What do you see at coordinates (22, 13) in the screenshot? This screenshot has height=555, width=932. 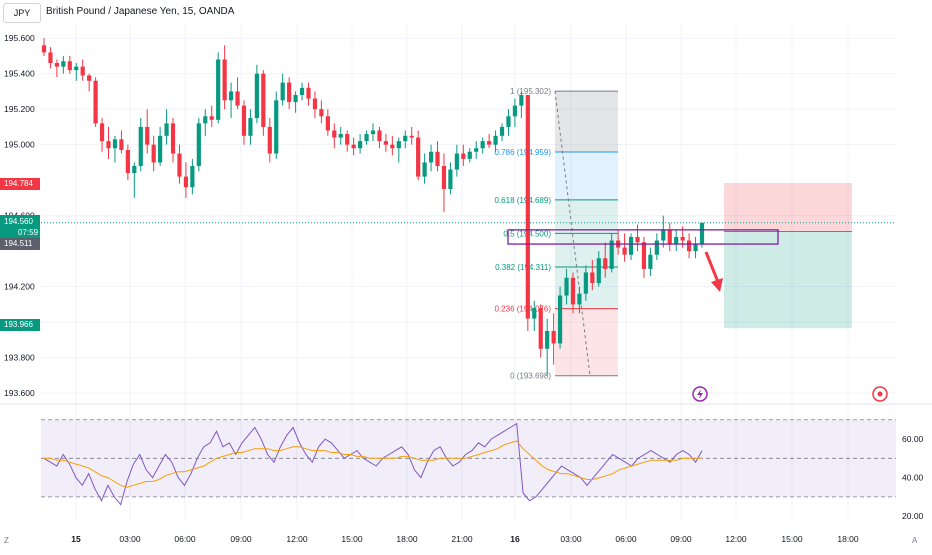 I see `symbol-button: JPY` at bounding box center [22, 13].